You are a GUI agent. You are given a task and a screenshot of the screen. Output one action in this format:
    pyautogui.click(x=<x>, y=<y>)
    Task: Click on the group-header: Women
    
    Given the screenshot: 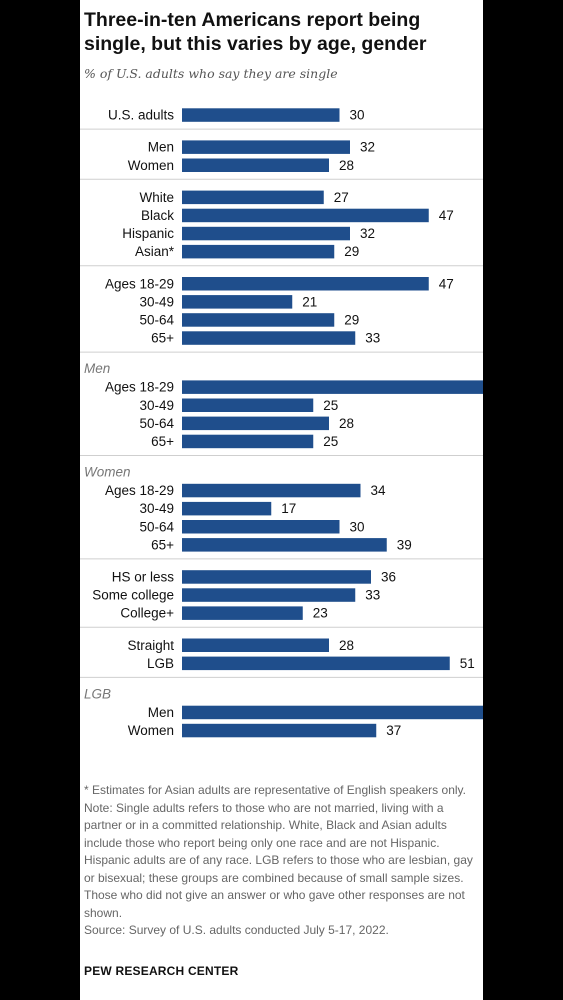 What is the action you would take?
    pyautogui.click(x=107, y=472)
    